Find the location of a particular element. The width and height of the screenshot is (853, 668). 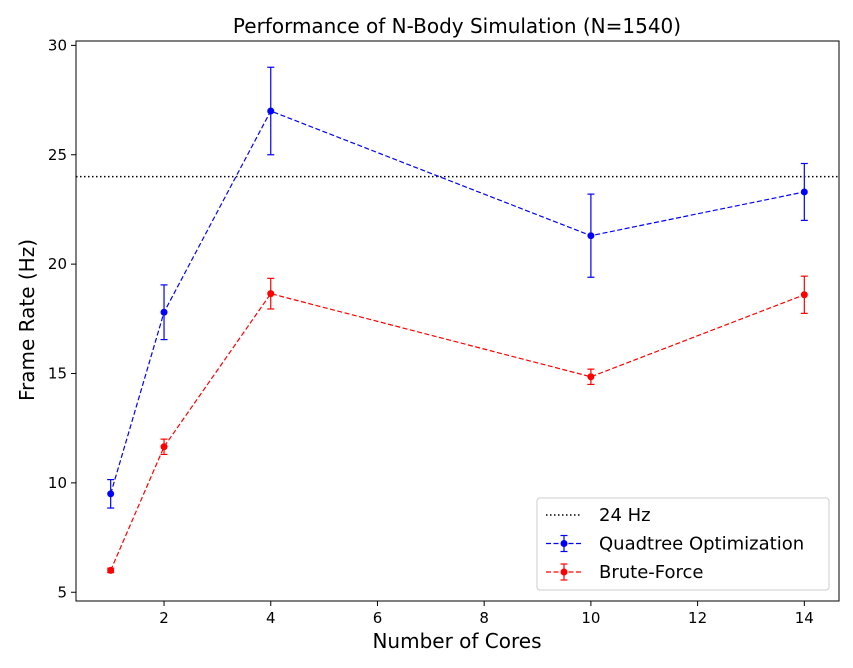

x-tick-label: 4 is located at coordinates (271, 618).